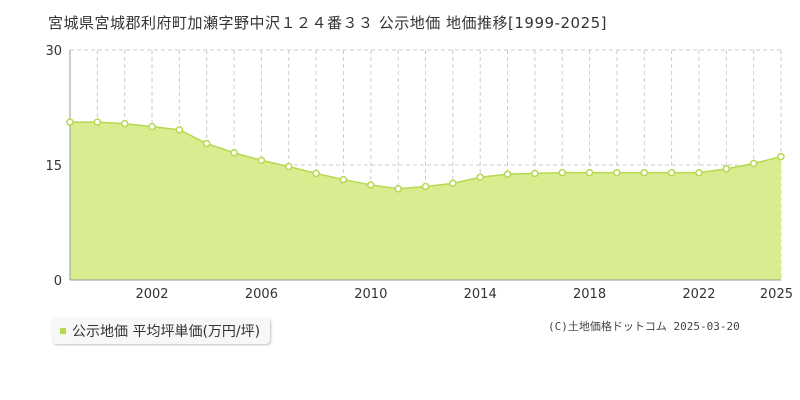 The height and width of the screenshot is (400, 800). What do you see at coordinates (480, 294) in the screenshot?
I see `x-tick-label: 2014` at bounding box center [480, 294].